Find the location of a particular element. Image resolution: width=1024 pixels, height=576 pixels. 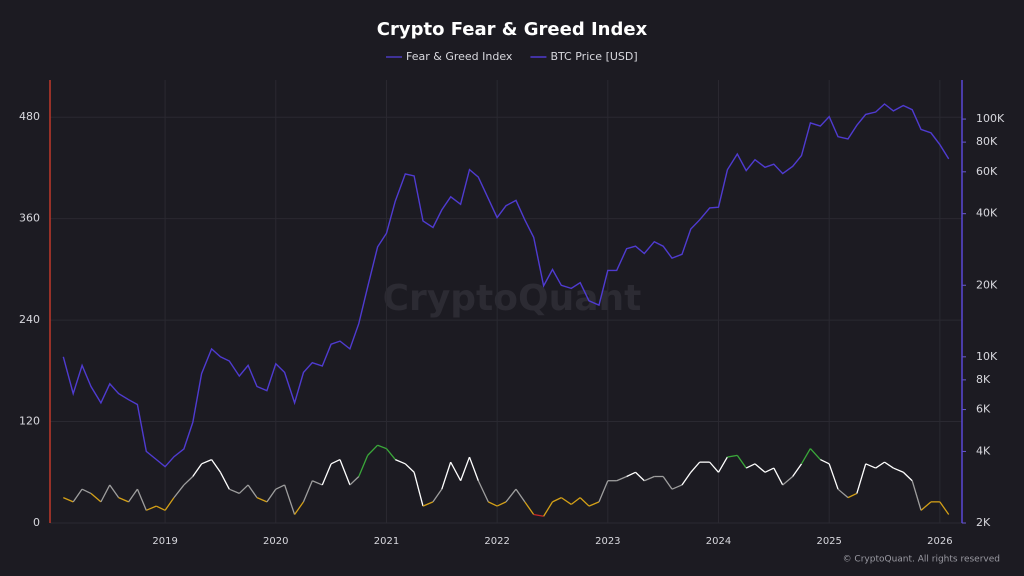

y-tick-label: 360 is located at coordinates (29, 218).